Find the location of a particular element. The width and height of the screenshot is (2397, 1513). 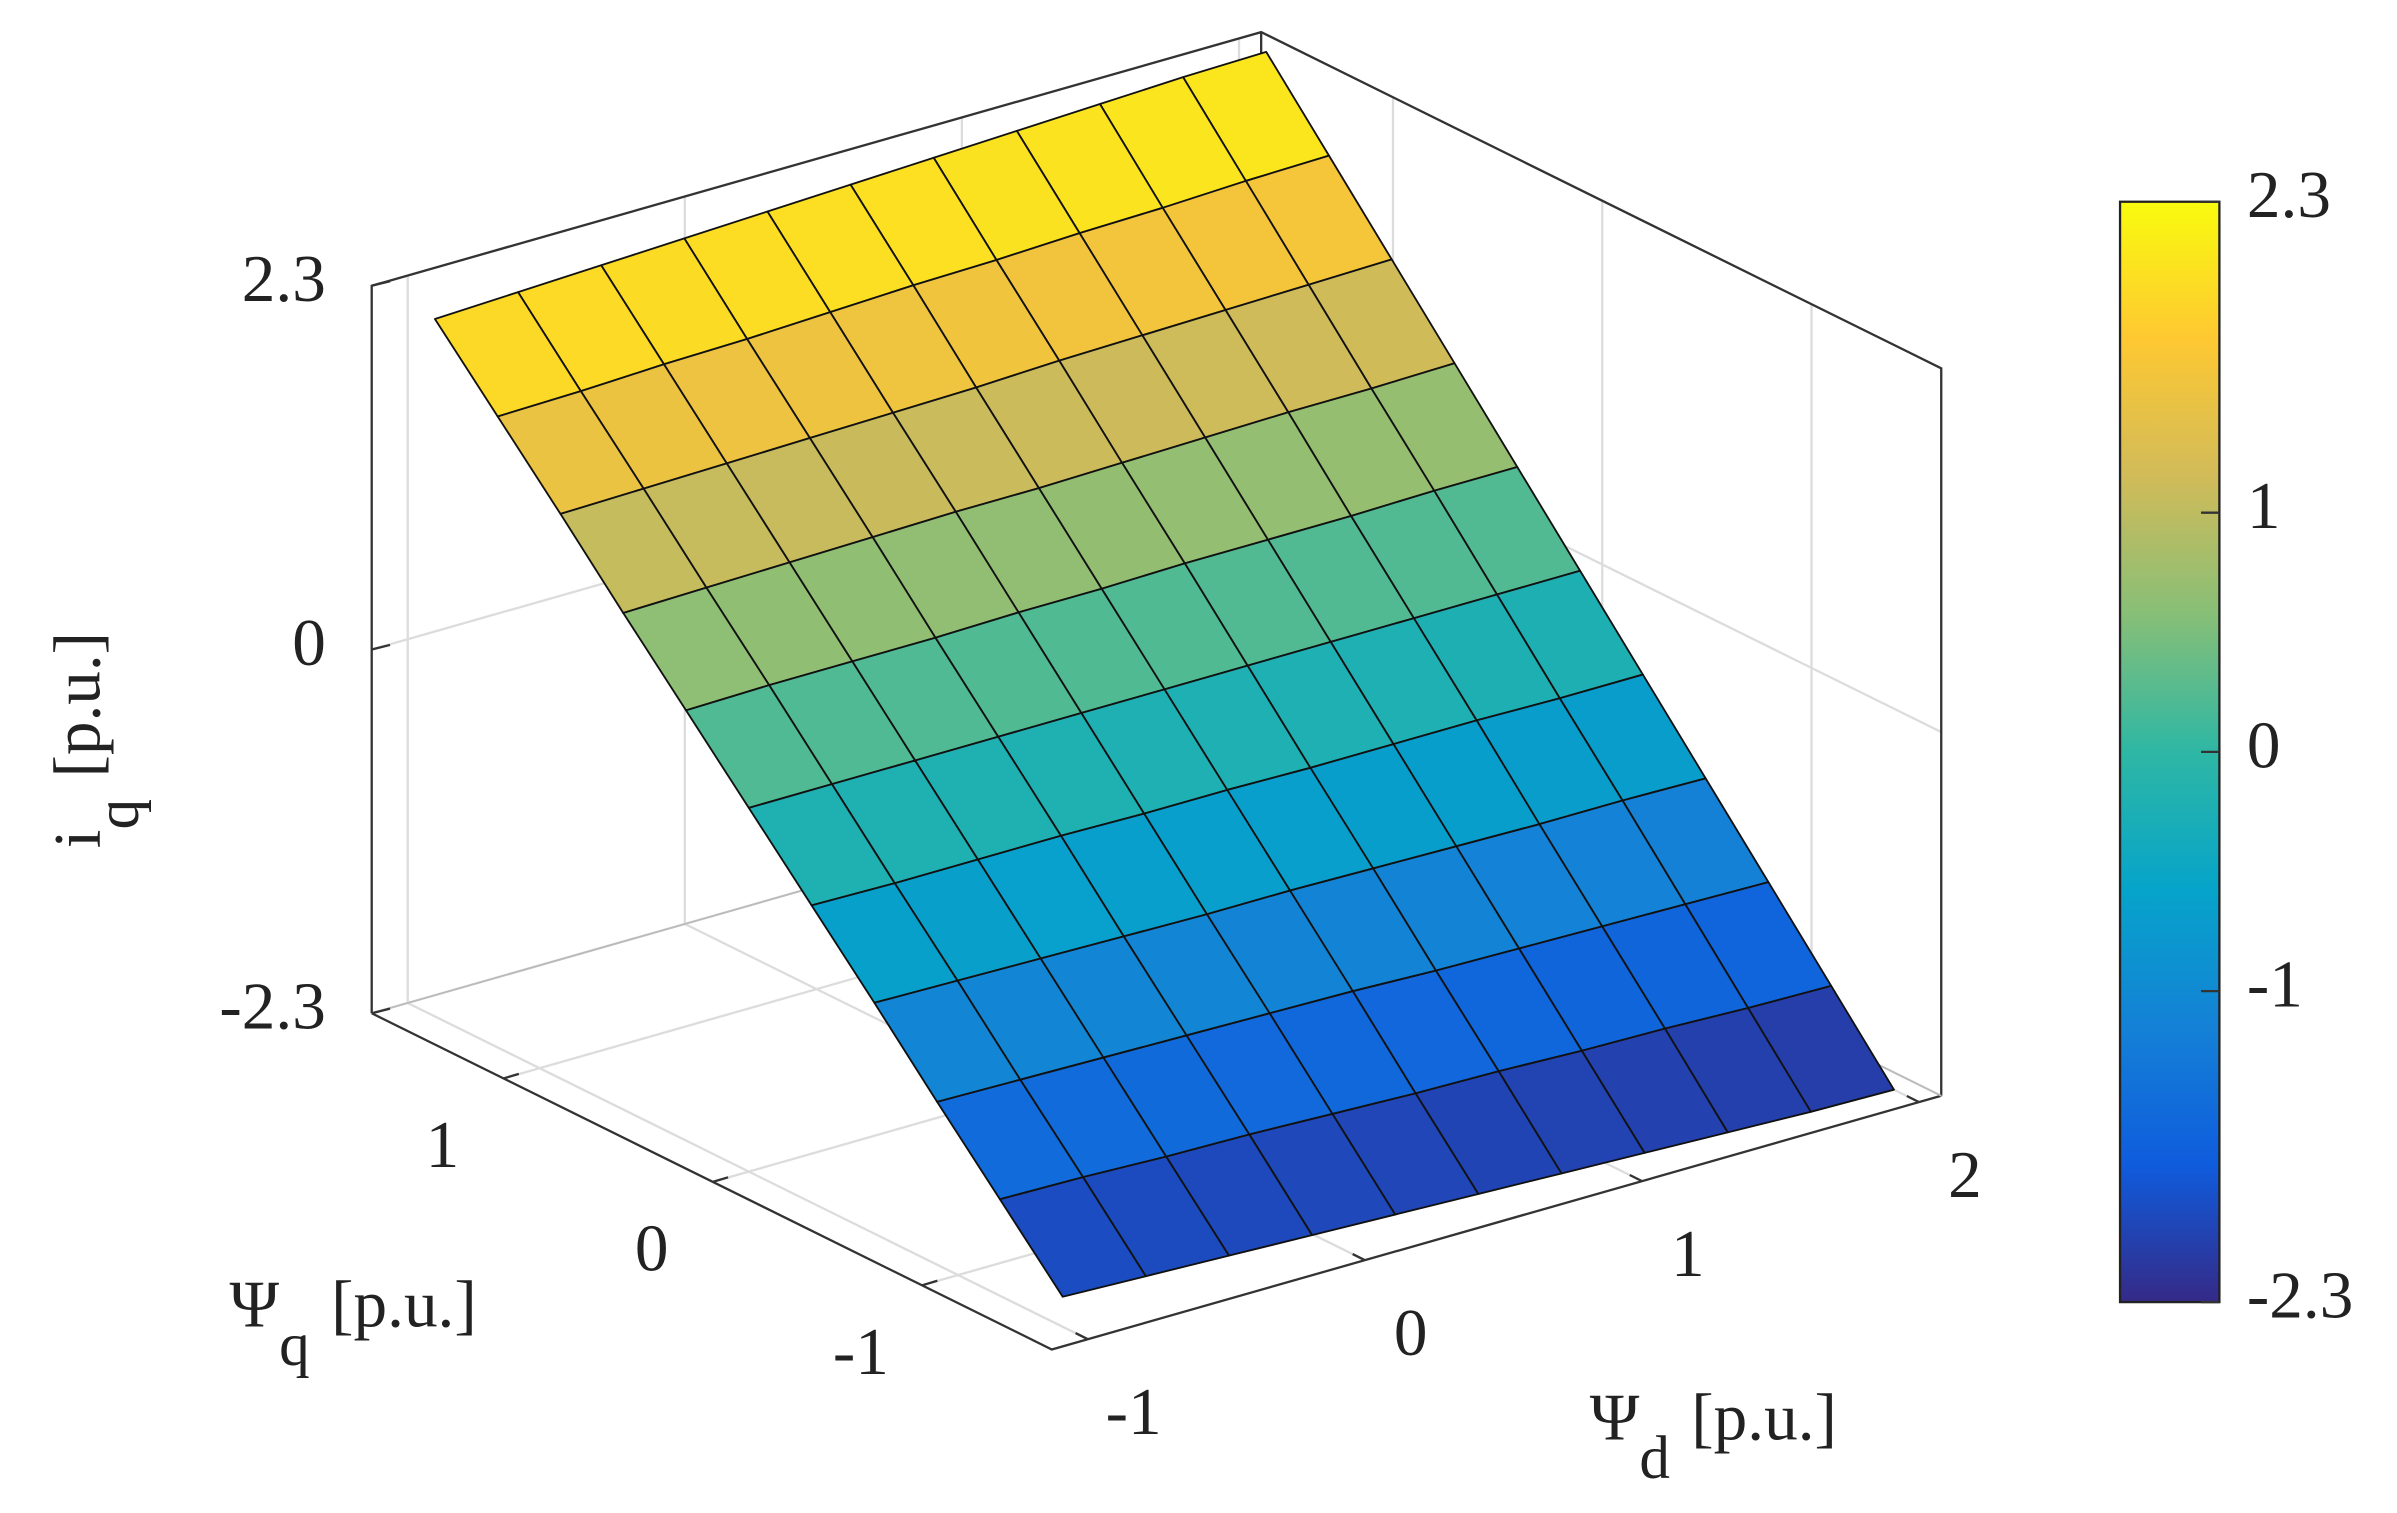

y-tick-label: 1 is located at coordinates (443, 1144).